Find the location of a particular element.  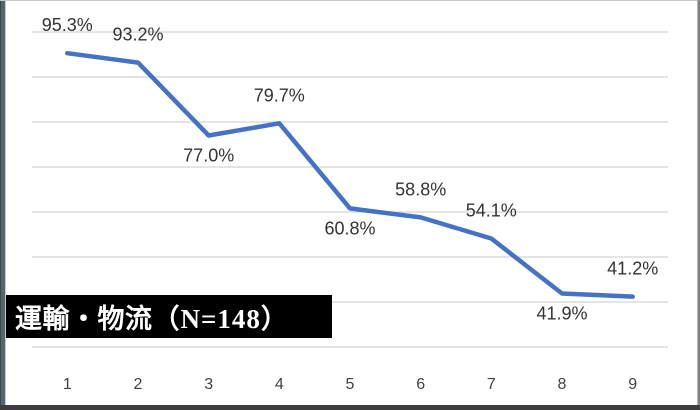

chart-title-suffix: （N=148） is located at coordinates (220, 319).